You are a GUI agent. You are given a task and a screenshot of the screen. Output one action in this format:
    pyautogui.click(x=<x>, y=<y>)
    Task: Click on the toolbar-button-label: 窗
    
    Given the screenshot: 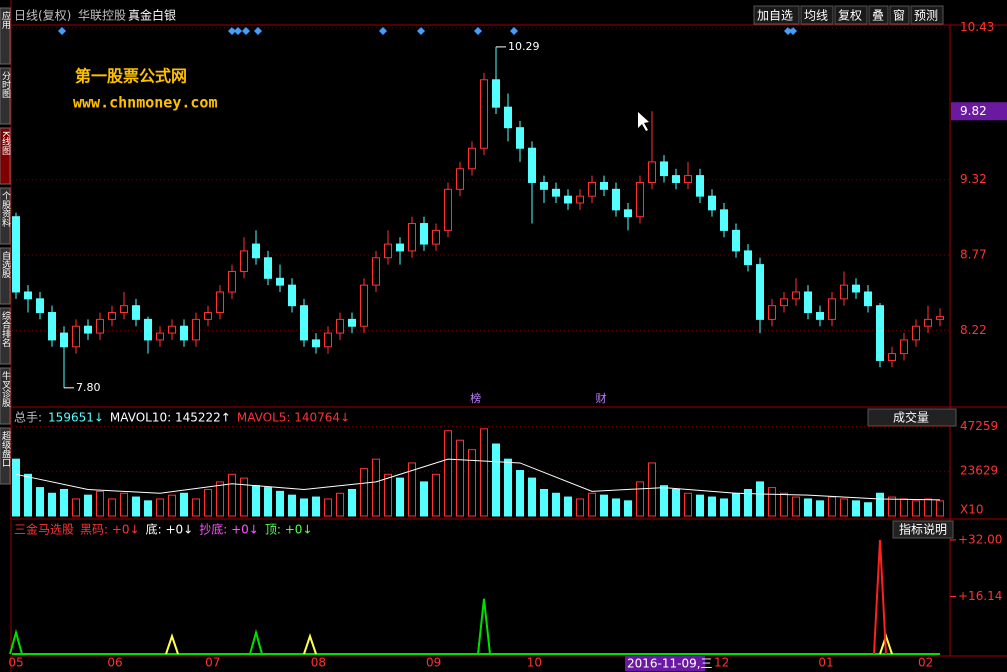 What is the action you would take?
    pyautogui.click(x=899, y=16)
    